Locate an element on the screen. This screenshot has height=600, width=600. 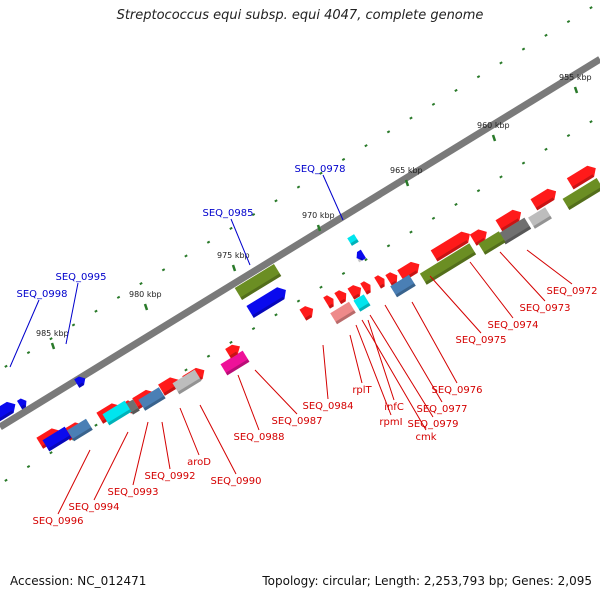
gene-label-upper: SEQ_0978 is located at coordinates (320, 169).